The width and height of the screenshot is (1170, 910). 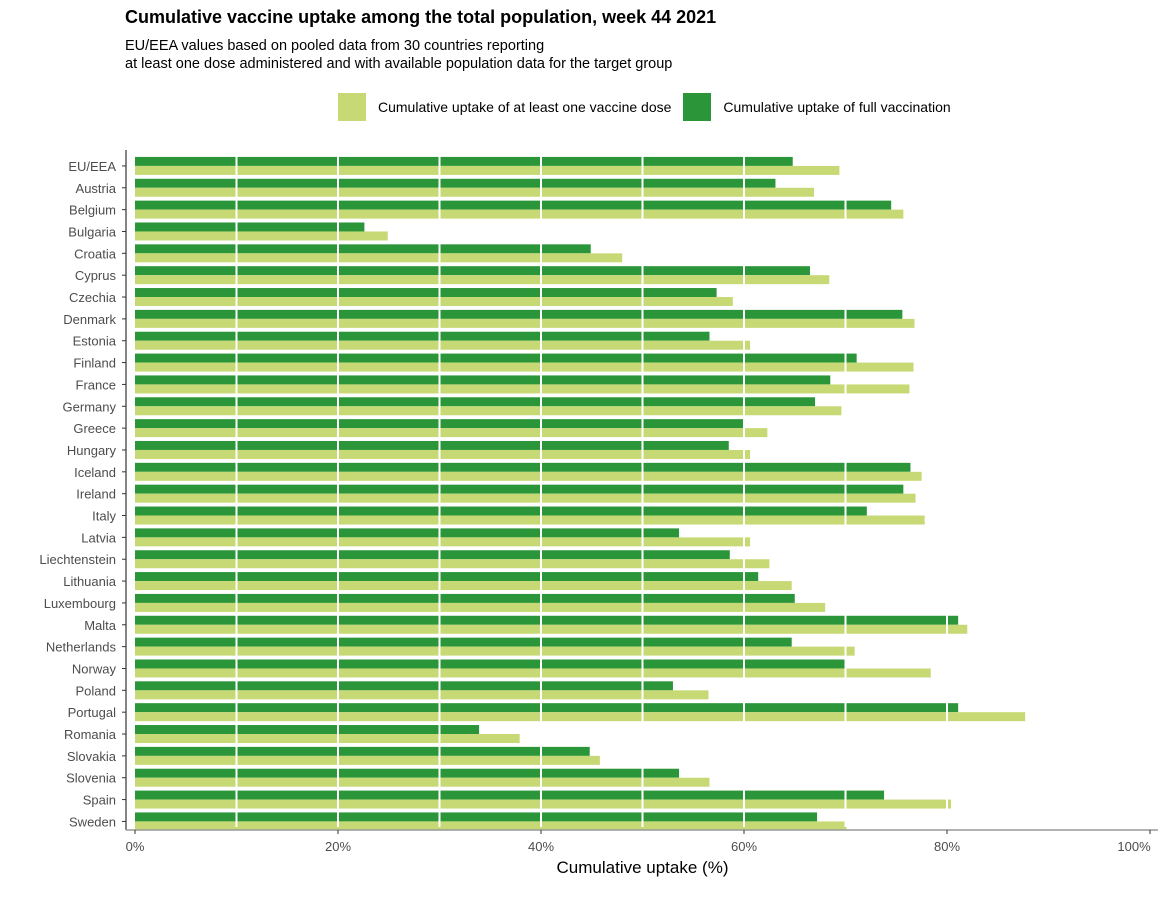 I want to click on y-tick-label-28: Slovenia, so click(x=91, y=778).